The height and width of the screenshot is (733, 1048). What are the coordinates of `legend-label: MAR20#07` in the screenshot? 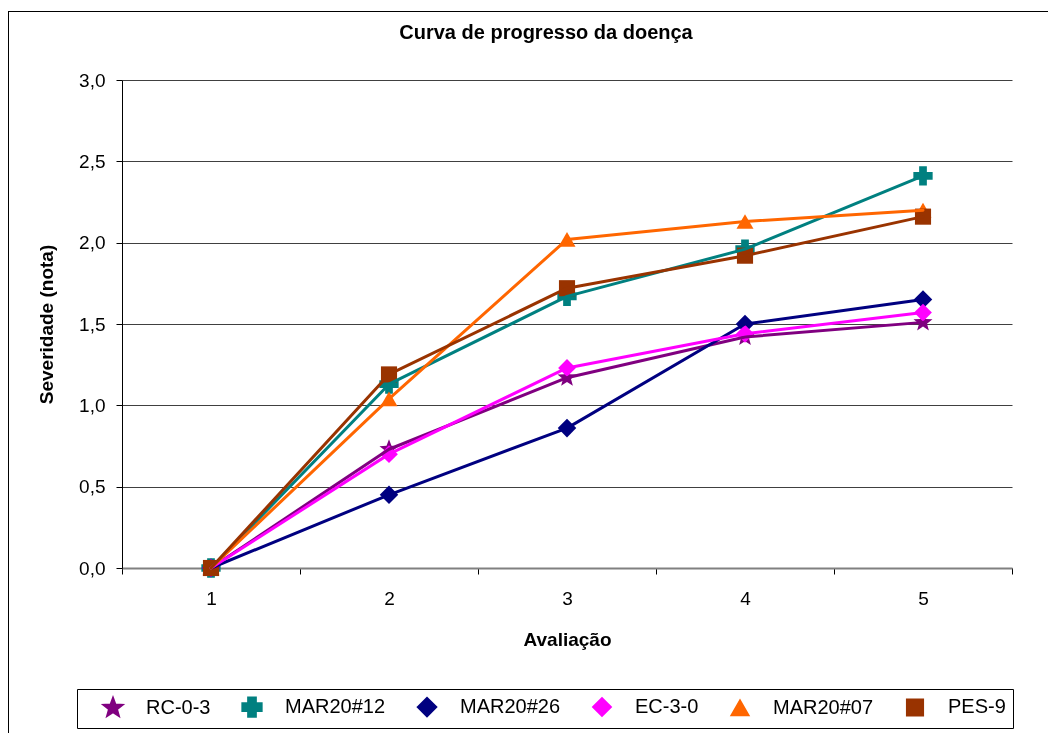 It's located at (823, 706).